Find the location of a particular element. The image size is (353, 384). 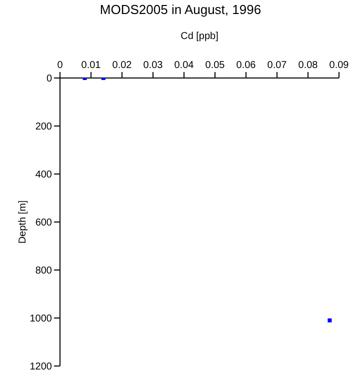

x-tick-label: 0.01 is located at coordinates (91, 65).